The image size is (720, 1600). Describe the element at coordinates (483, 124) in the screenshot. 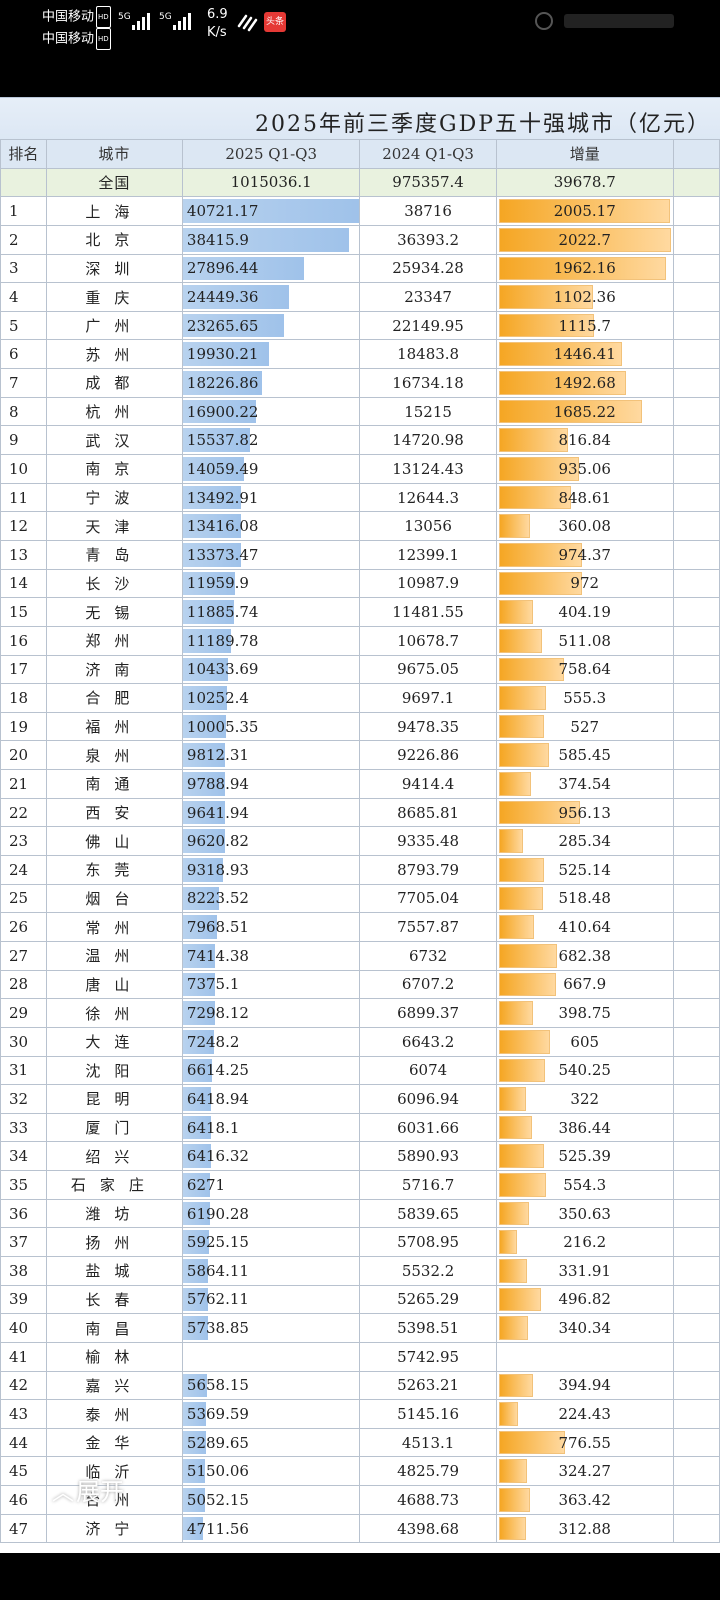

I see `table-title: 2025年前三季度GDP五十强城市（亿元）` at that location.